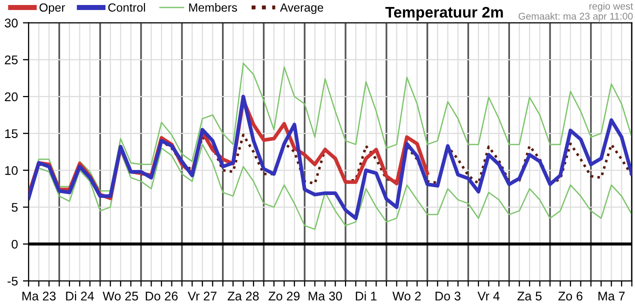  I want to click on y-tick-label: 0, so click(15, 244).